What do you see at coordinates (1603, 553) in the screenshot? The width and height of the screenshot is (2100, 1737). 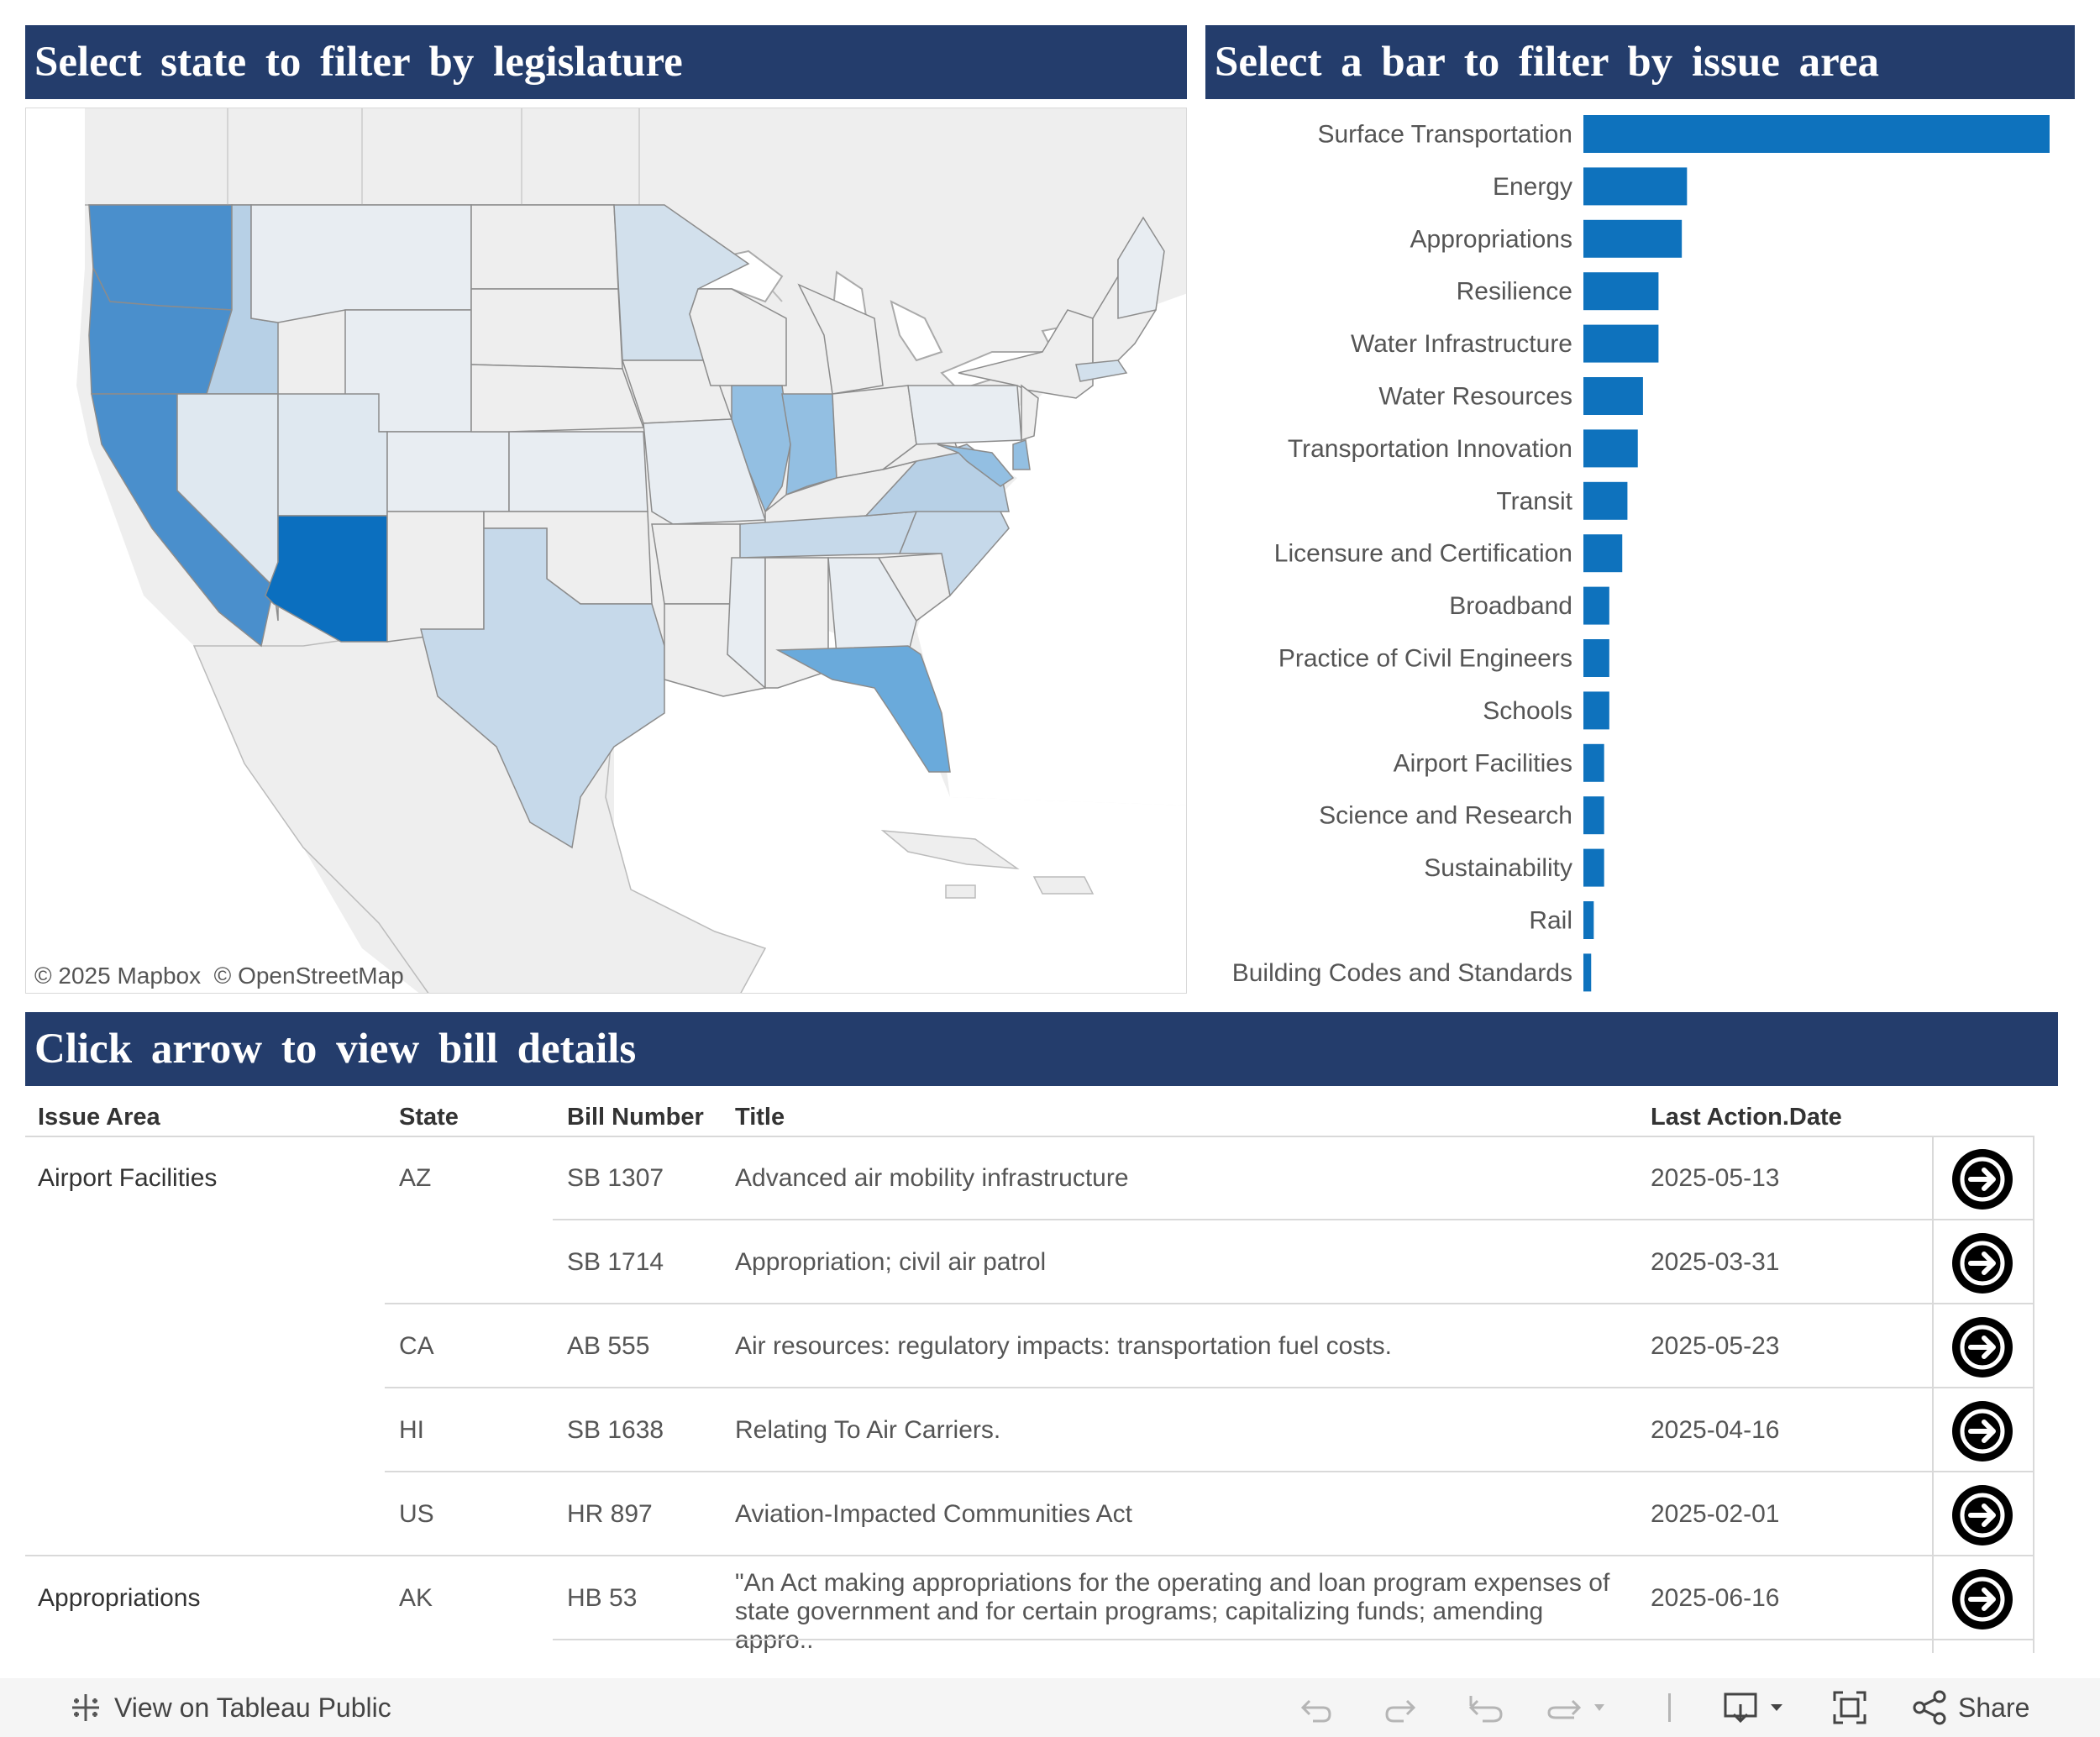 I see `bar-licensure-and-certification` at bounding box center [1603, 553].